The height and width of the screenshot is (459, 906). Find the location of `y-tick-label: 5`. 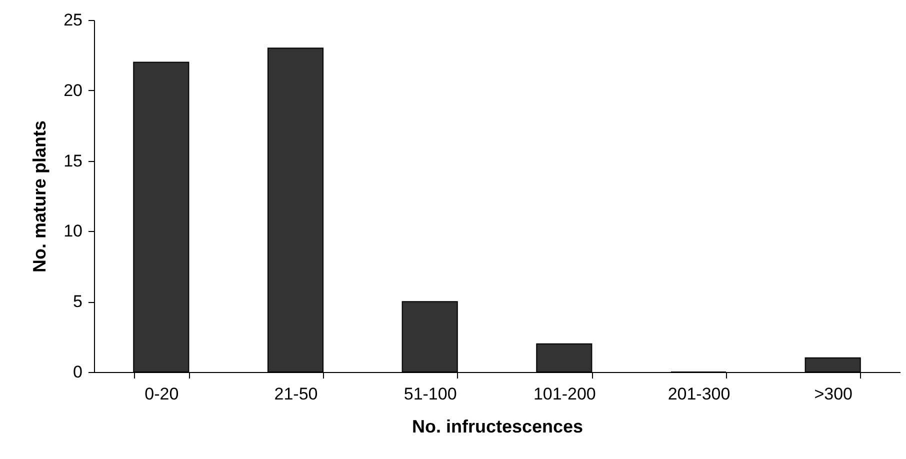

y-tick-label: 5 is located at coordinates (77, 302).